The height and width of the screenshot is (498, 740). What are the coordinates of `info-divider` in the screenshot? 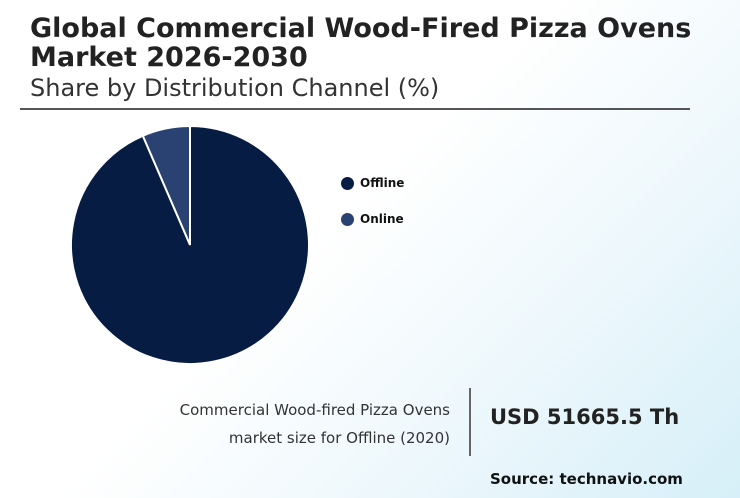 It's located at (470, 422).